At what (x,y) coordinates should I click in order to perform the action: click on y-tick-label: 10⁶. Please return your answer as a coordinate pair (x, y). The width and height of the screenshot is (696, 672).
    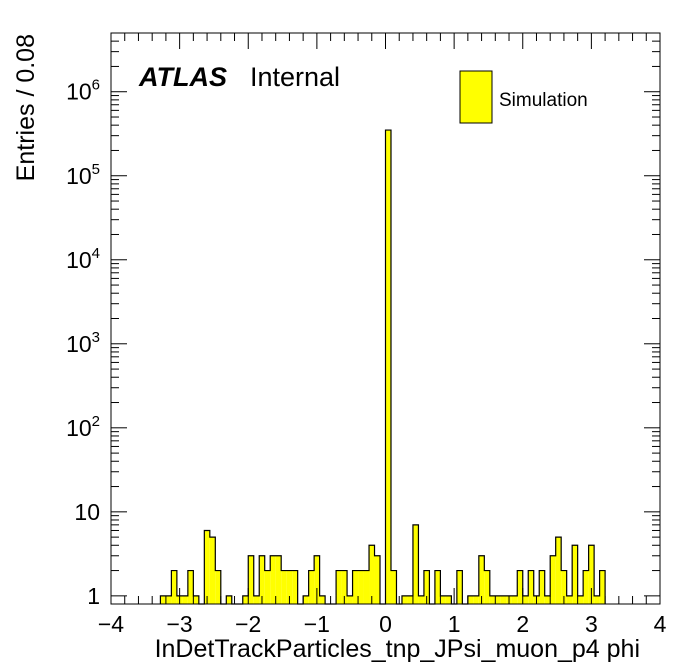
    Looking at the image, I should click on (83, 91).